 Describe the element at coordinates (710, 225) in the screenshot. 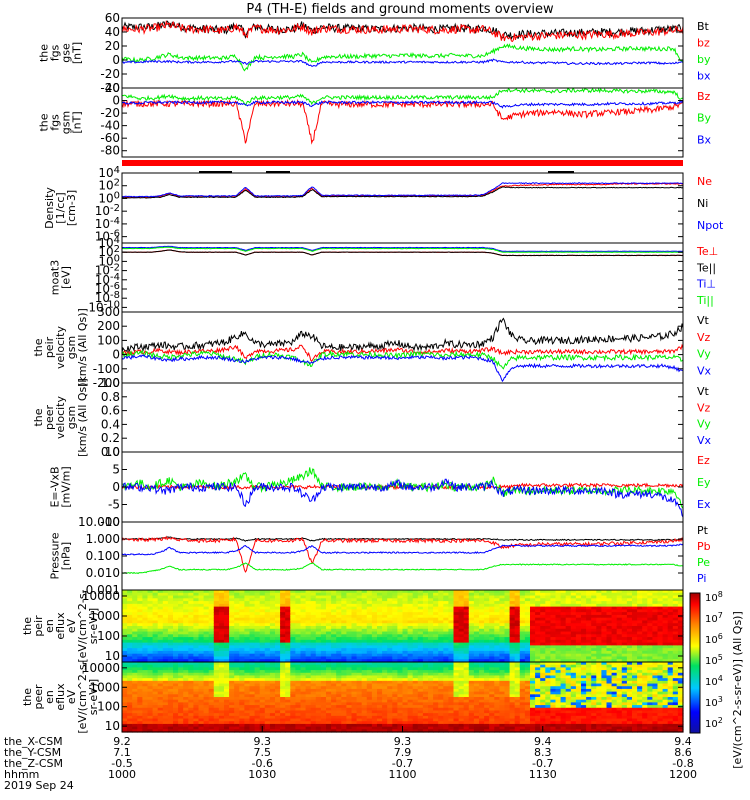

I see `legend-Npot: Npot` at that location.